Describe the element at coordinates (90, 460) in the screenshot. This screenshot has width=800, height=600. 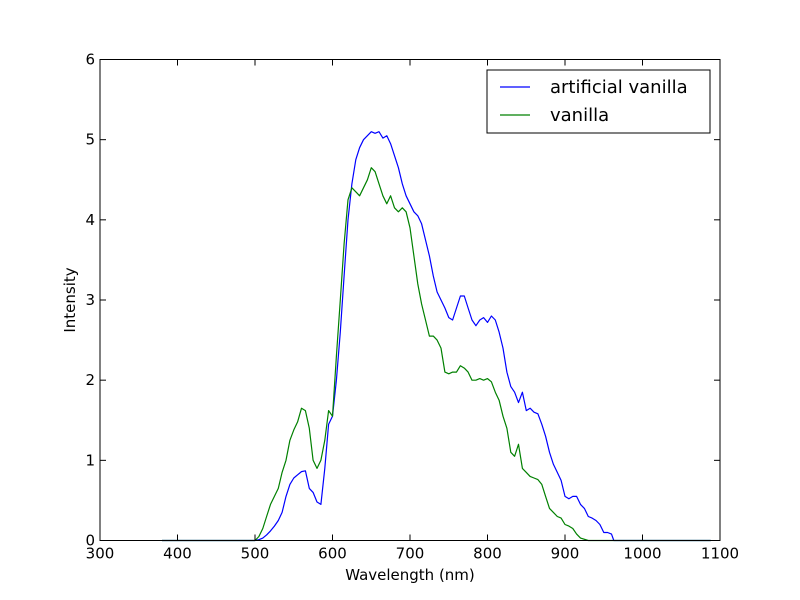
I see `y-tick-label: 1` at that location.